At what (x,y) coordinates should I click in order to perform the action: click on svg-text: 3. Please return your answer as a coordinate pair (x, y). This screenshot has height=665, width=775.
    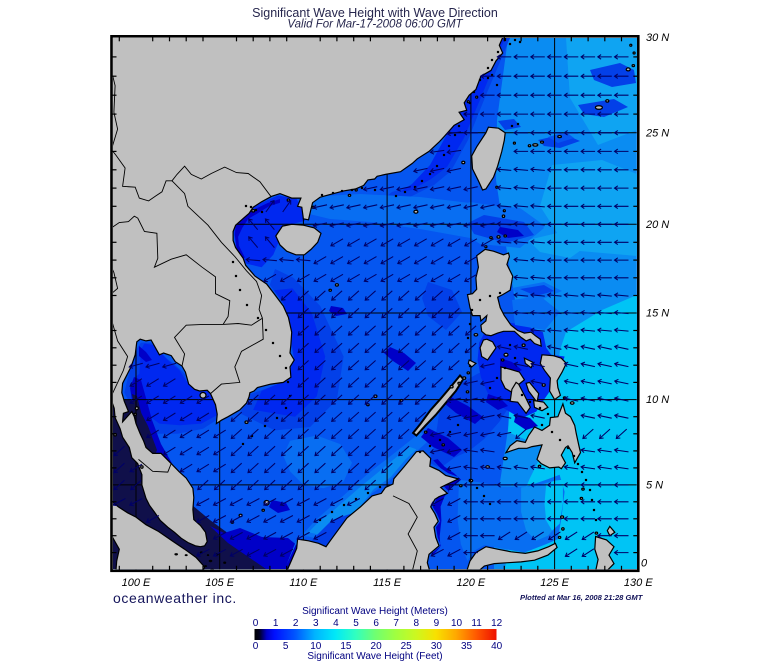
    Looking at the image, I should click on (316, 623).